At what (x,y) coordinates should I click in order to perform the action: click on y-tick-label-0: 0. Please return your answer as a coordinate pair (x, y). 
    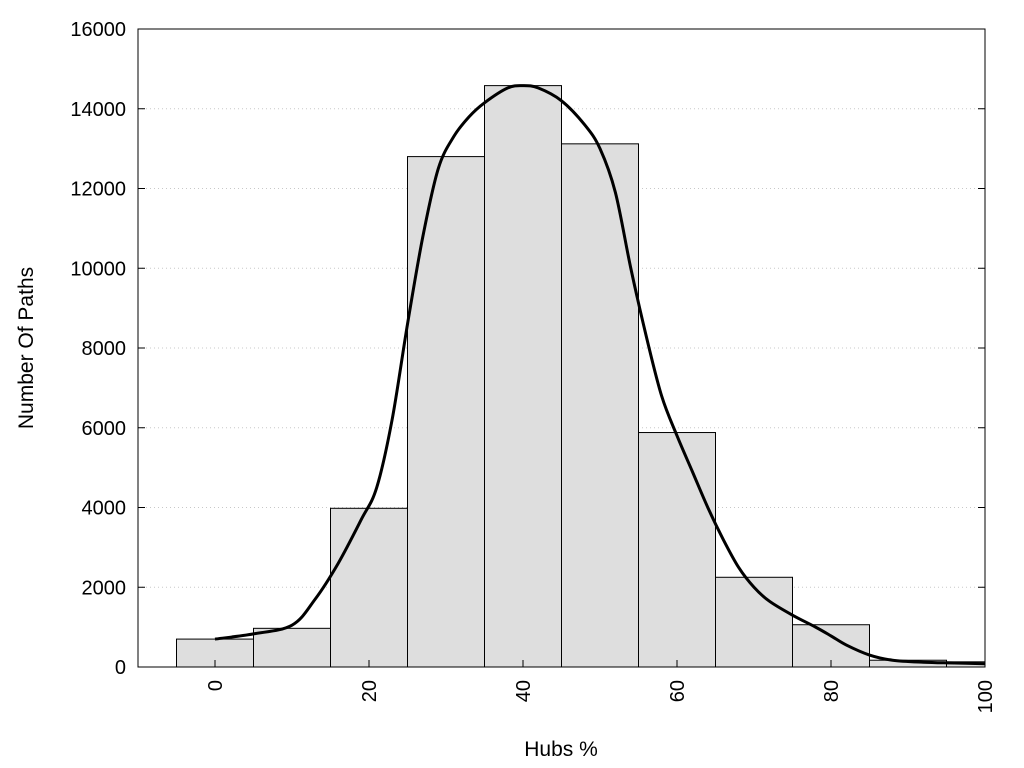
    Looking at the image, I should click on (120, 668).